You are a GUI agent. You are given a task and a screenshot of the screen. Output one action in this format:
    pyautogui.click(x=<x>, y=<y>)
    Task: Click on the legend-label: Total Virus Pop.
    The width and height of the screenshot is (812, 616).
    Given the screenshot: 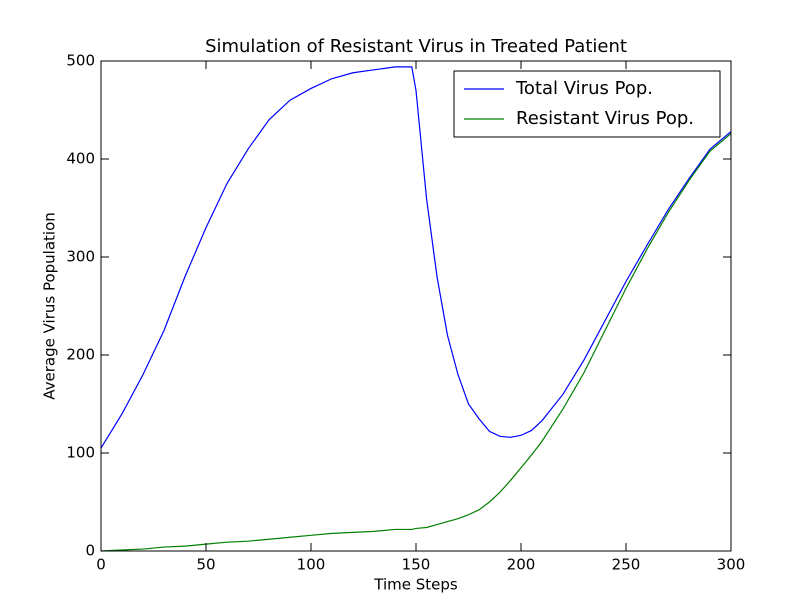 What is the action you would take?
    pyautogui.click(x=584, y=88)
    